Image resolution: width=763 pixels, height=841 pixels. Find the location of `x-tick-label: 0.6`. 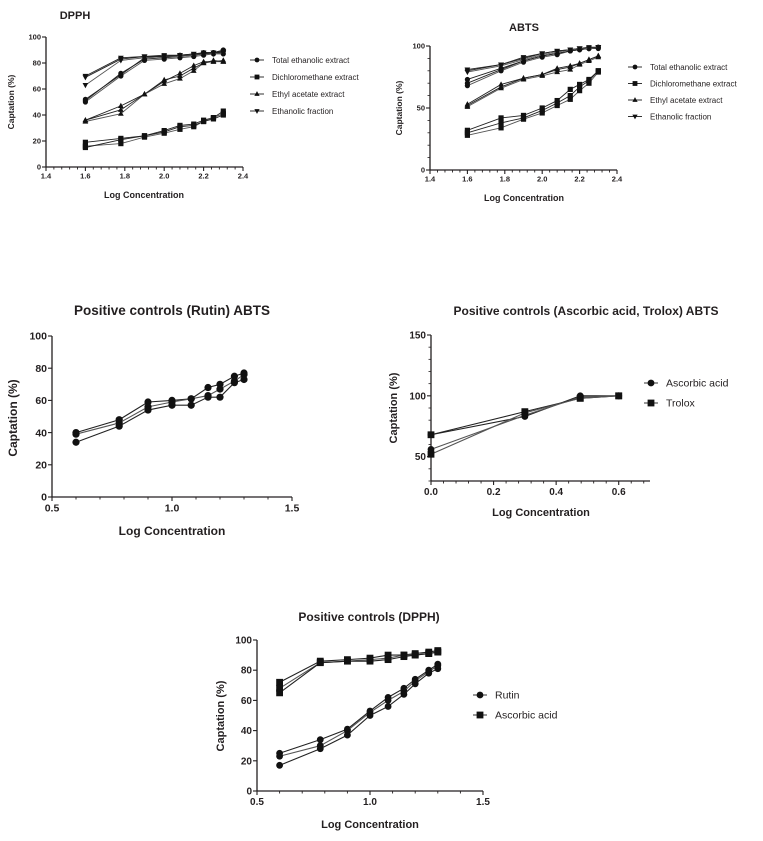

x-tick-label: 0.6 is located at coordinates (619, 492).